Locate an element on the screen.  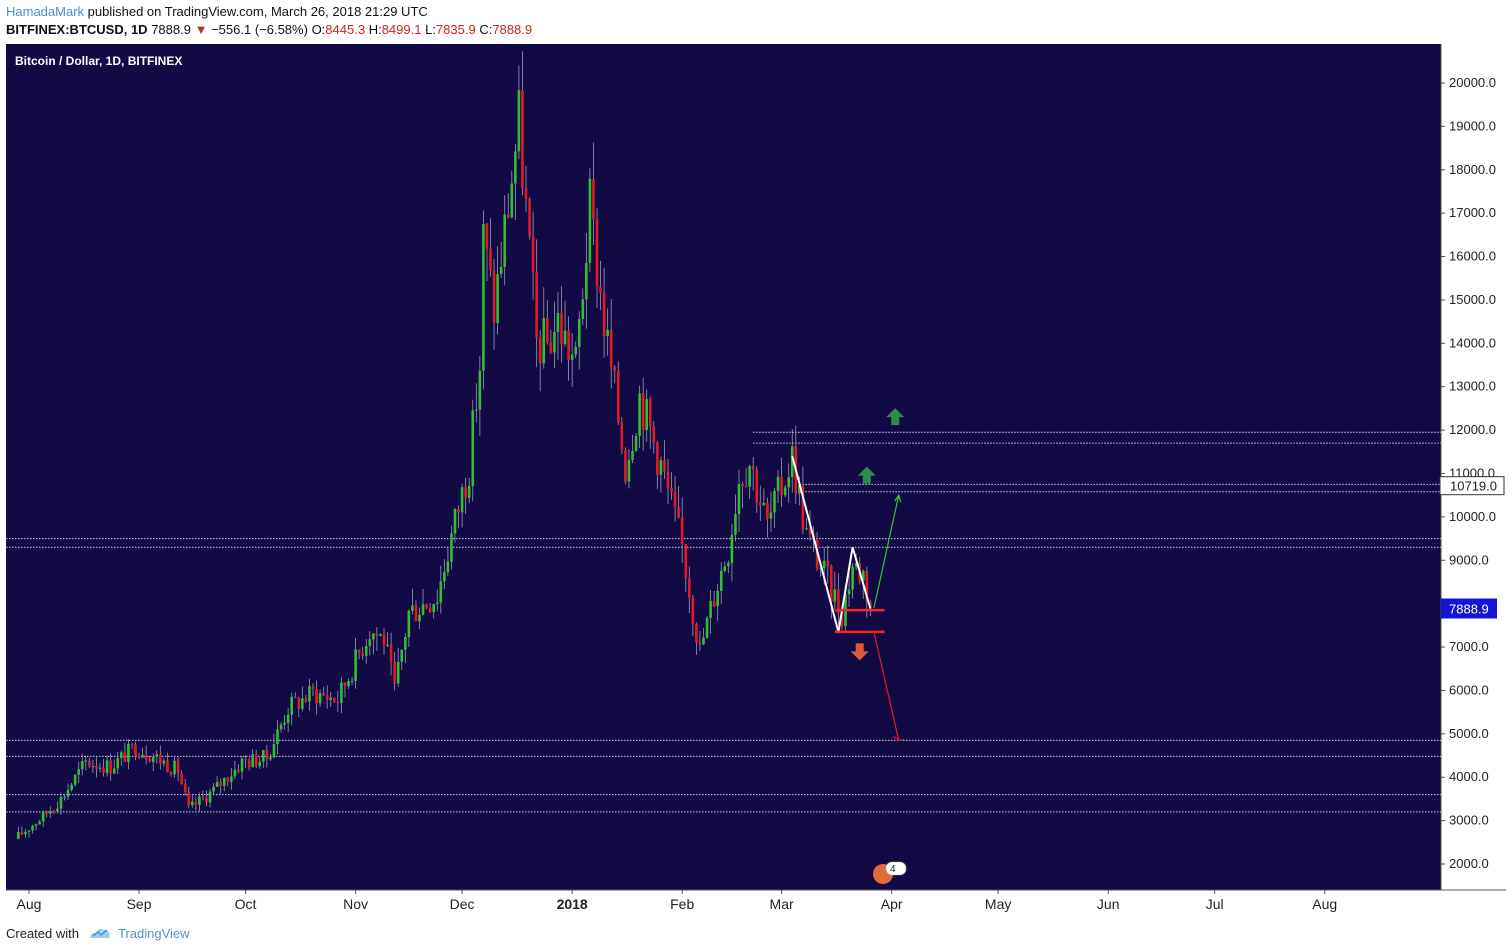
x-tick-label: 2018 is located at coordinates (572, 904).